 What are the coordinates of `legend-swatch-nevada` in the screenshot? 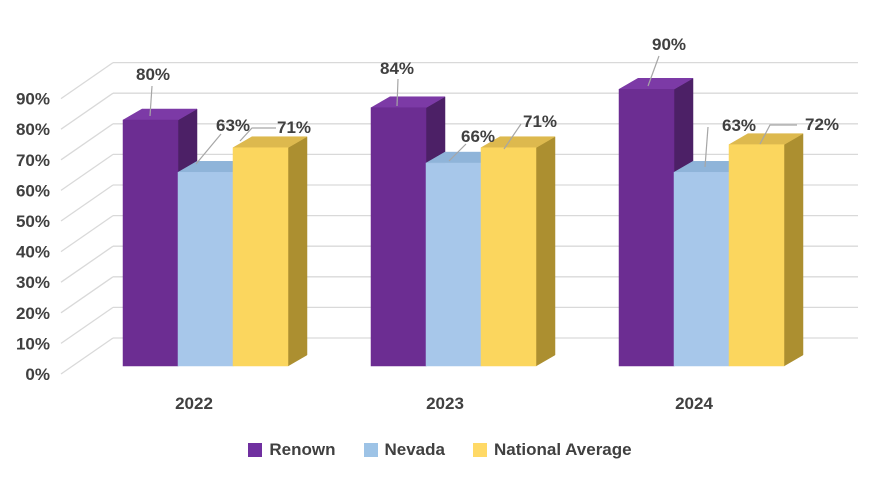 It's located at (370, 450).